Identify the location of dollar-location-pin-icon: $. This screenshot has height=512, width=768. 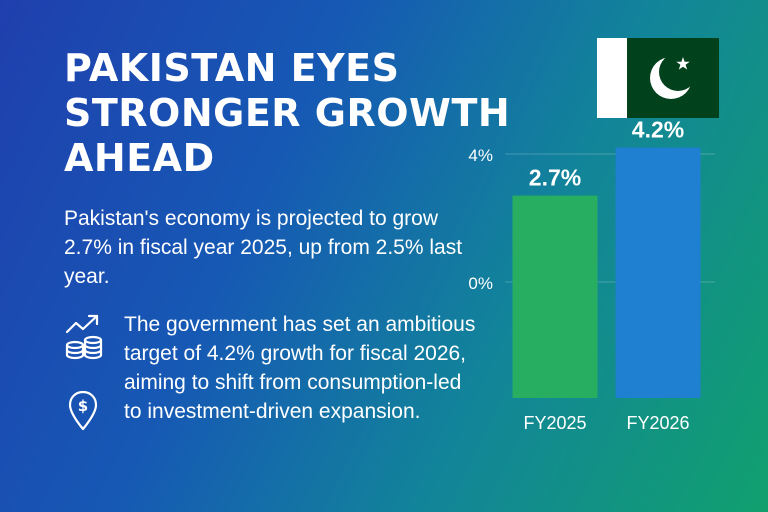
(83, 410).